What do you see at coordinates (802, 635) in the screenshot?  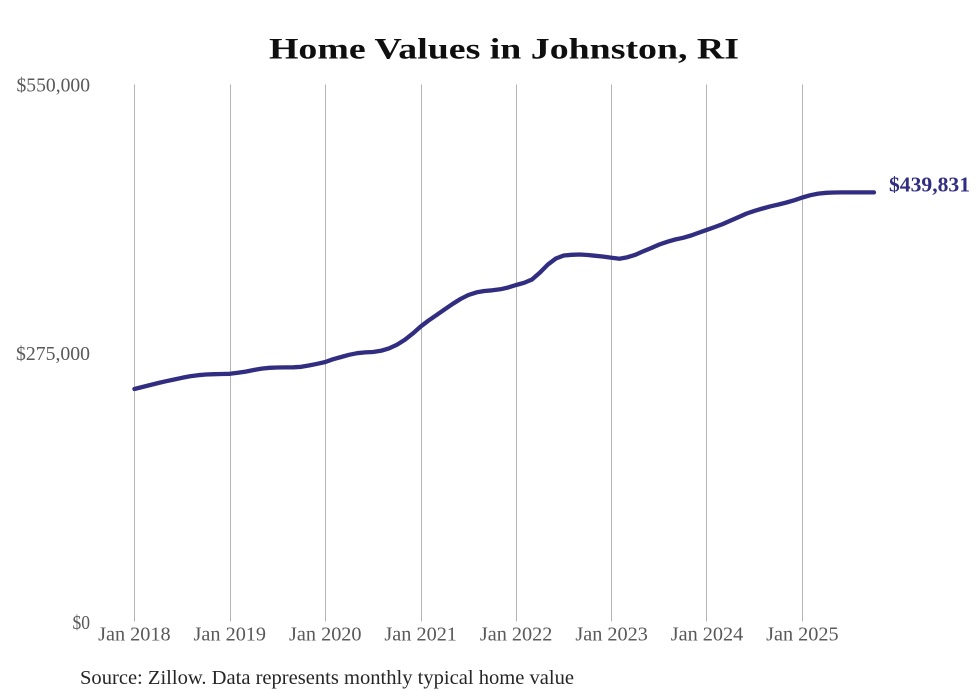 I see `svg-text: Jan 2025` at bounding box center [802, 635].